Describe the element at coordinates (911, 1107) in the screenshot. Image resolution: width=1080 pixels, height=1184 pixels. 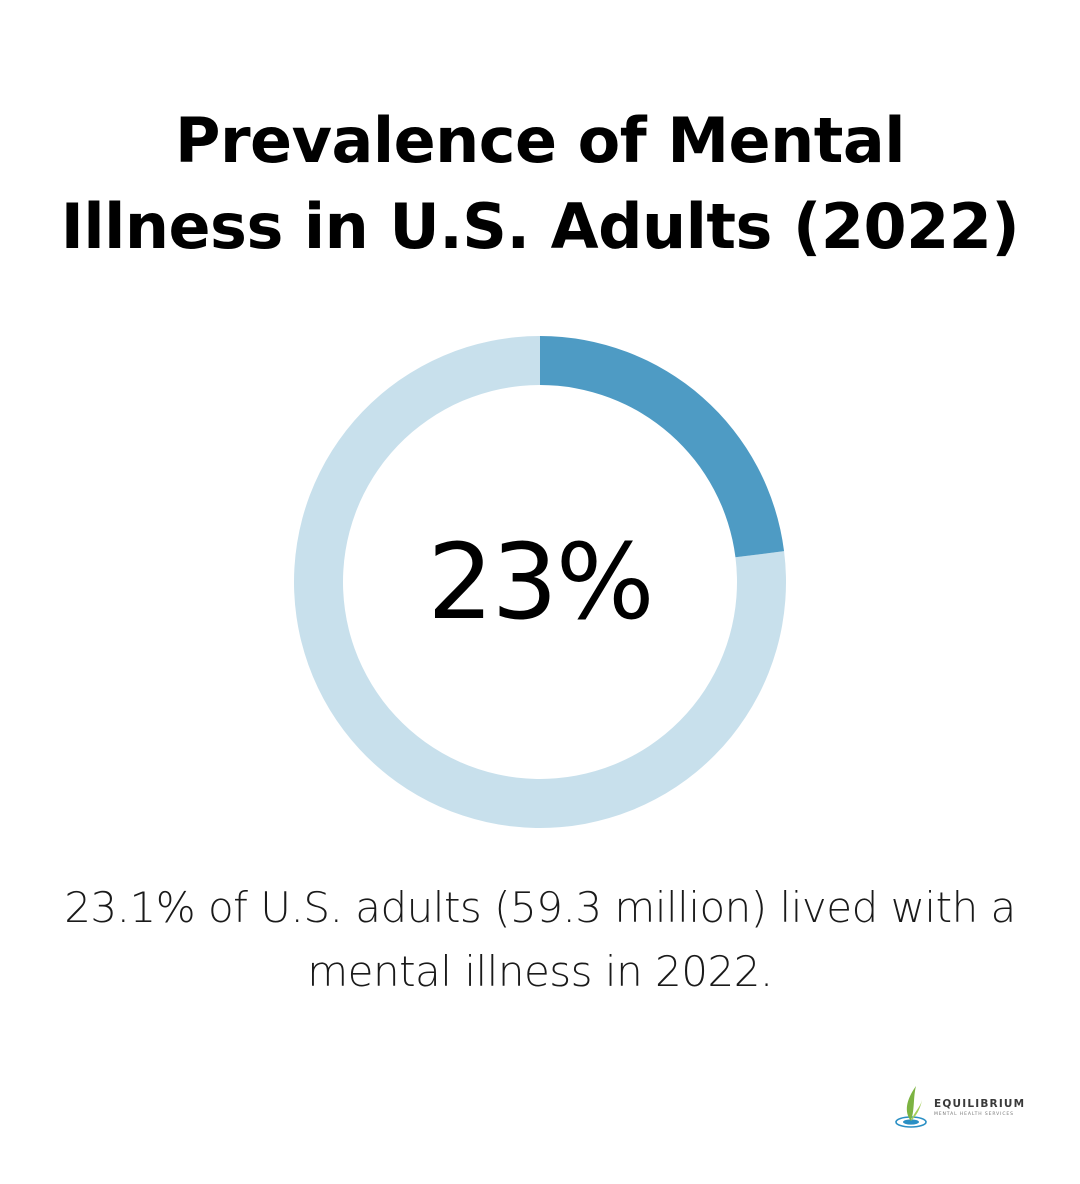
I see `leaf-droplet-icon` at that location.